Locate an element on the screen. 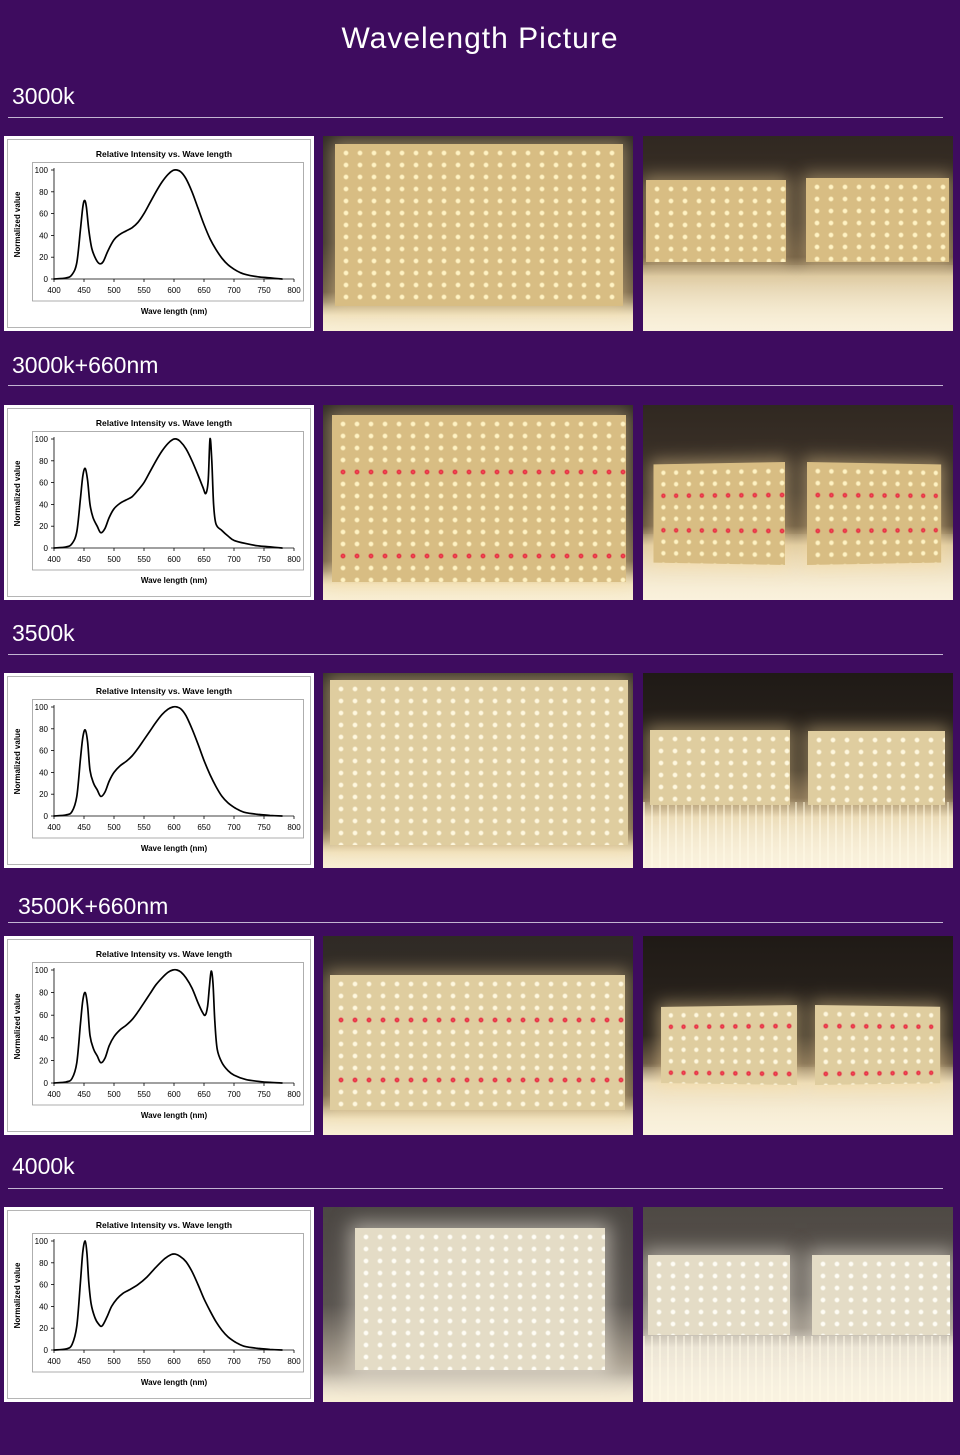 Image resolution: width=960 pixels, height=1455 pixels. section-label: 3500K+660nm is located at coordinates (93, 906).